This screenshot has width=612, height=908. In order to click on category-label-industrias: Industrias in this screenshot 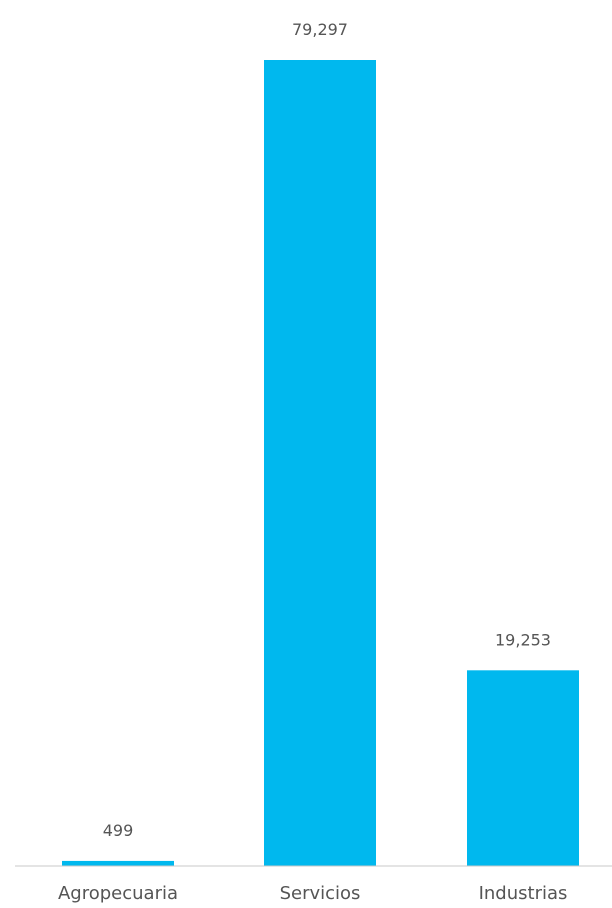, I will do `click(523, 893)`.